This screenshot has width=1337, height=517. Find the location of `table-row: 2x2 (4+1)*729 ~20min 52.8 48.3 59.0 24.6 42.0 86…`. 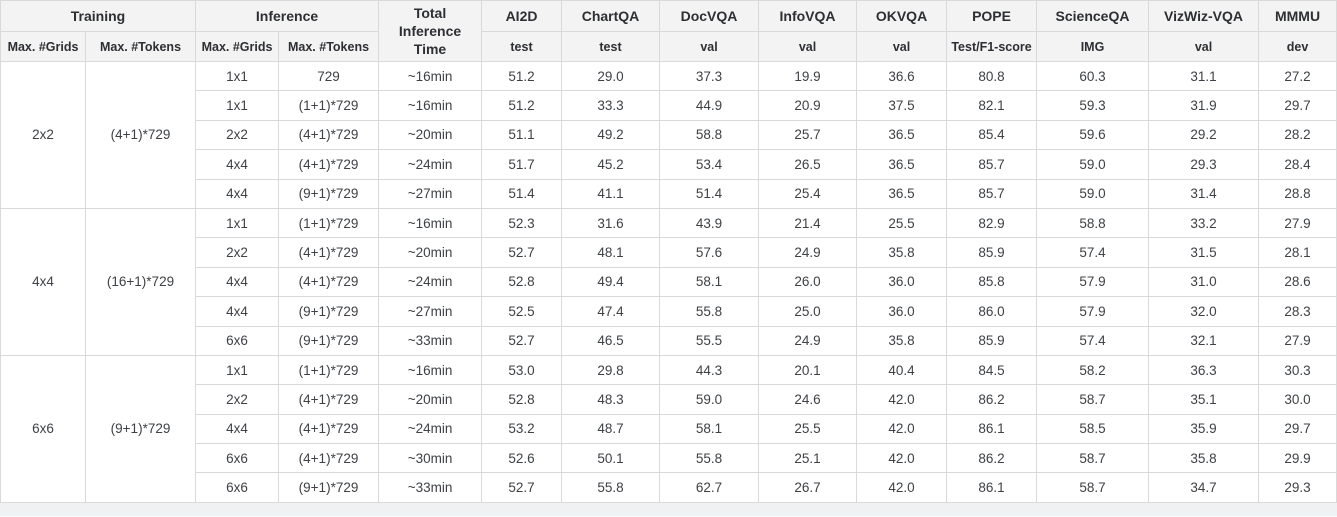

table-row: 2x2 (4+1)*729 ~20min 52.8 48.3 59.0 24.6 42.0 86… is located at coordinates (669, 399).